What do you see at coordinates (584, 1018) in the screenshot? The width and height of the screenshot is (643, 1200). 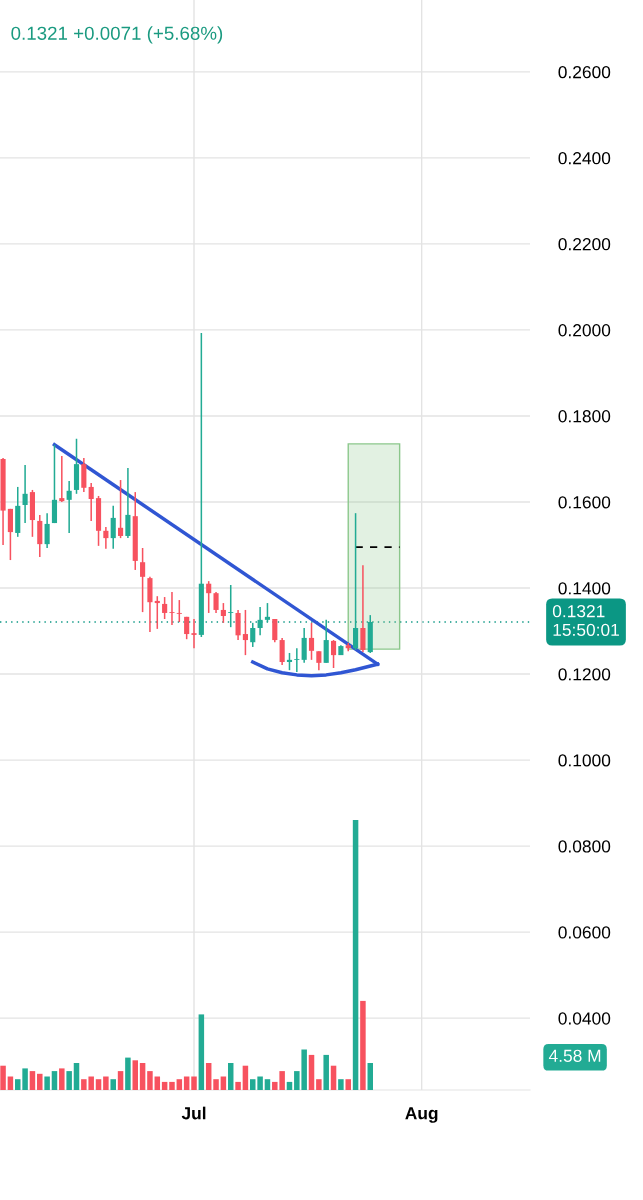 I see `y-tick-label: 0.0400` at bounding box center [584, 1018].